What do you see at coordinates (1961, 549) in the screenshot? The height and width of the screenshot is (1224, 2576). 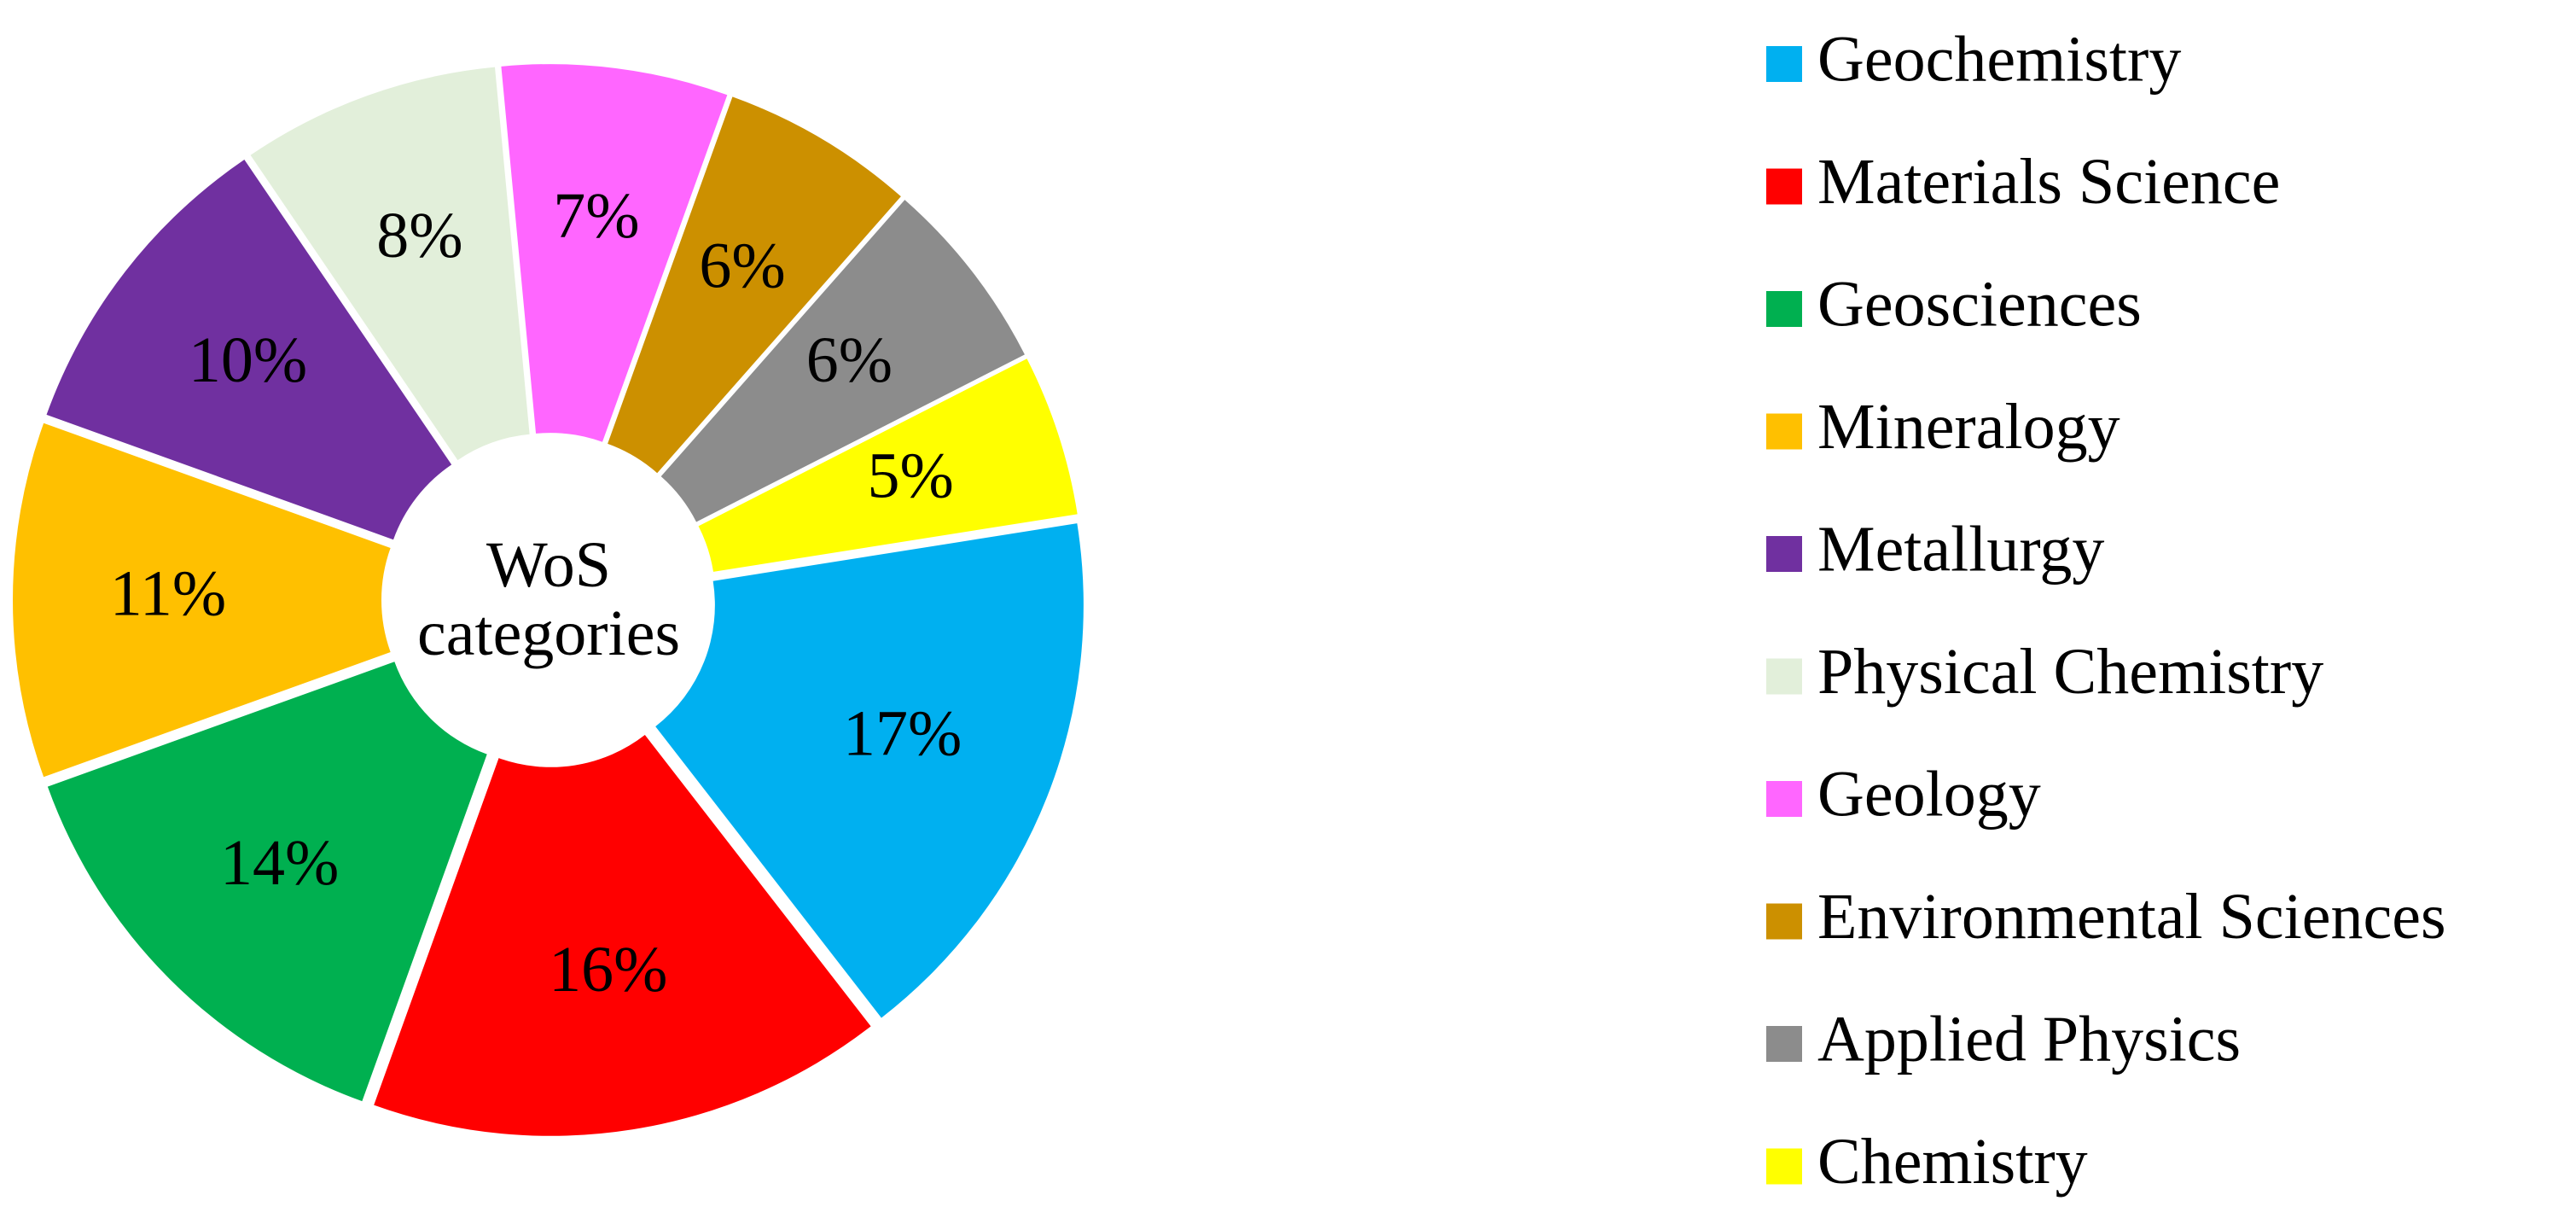 I see `legend-label: Metallurgy` at bounding box center [1961, 549].